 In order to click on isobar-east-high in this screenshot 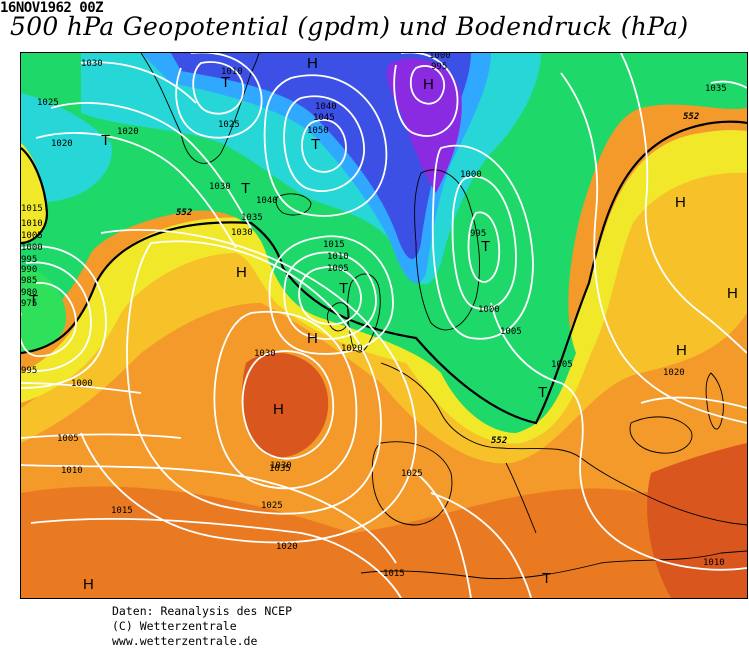, I will do `click(728, 84)`.